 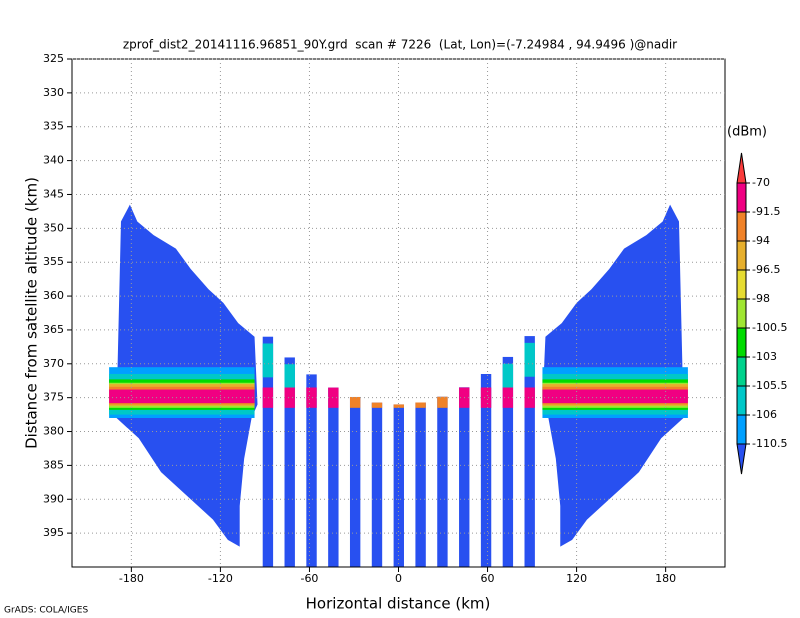 What do you see at coordinates (53, 160) in the screenshot?
I see `y-tick-label: 340` at bounding box center [53, 160].